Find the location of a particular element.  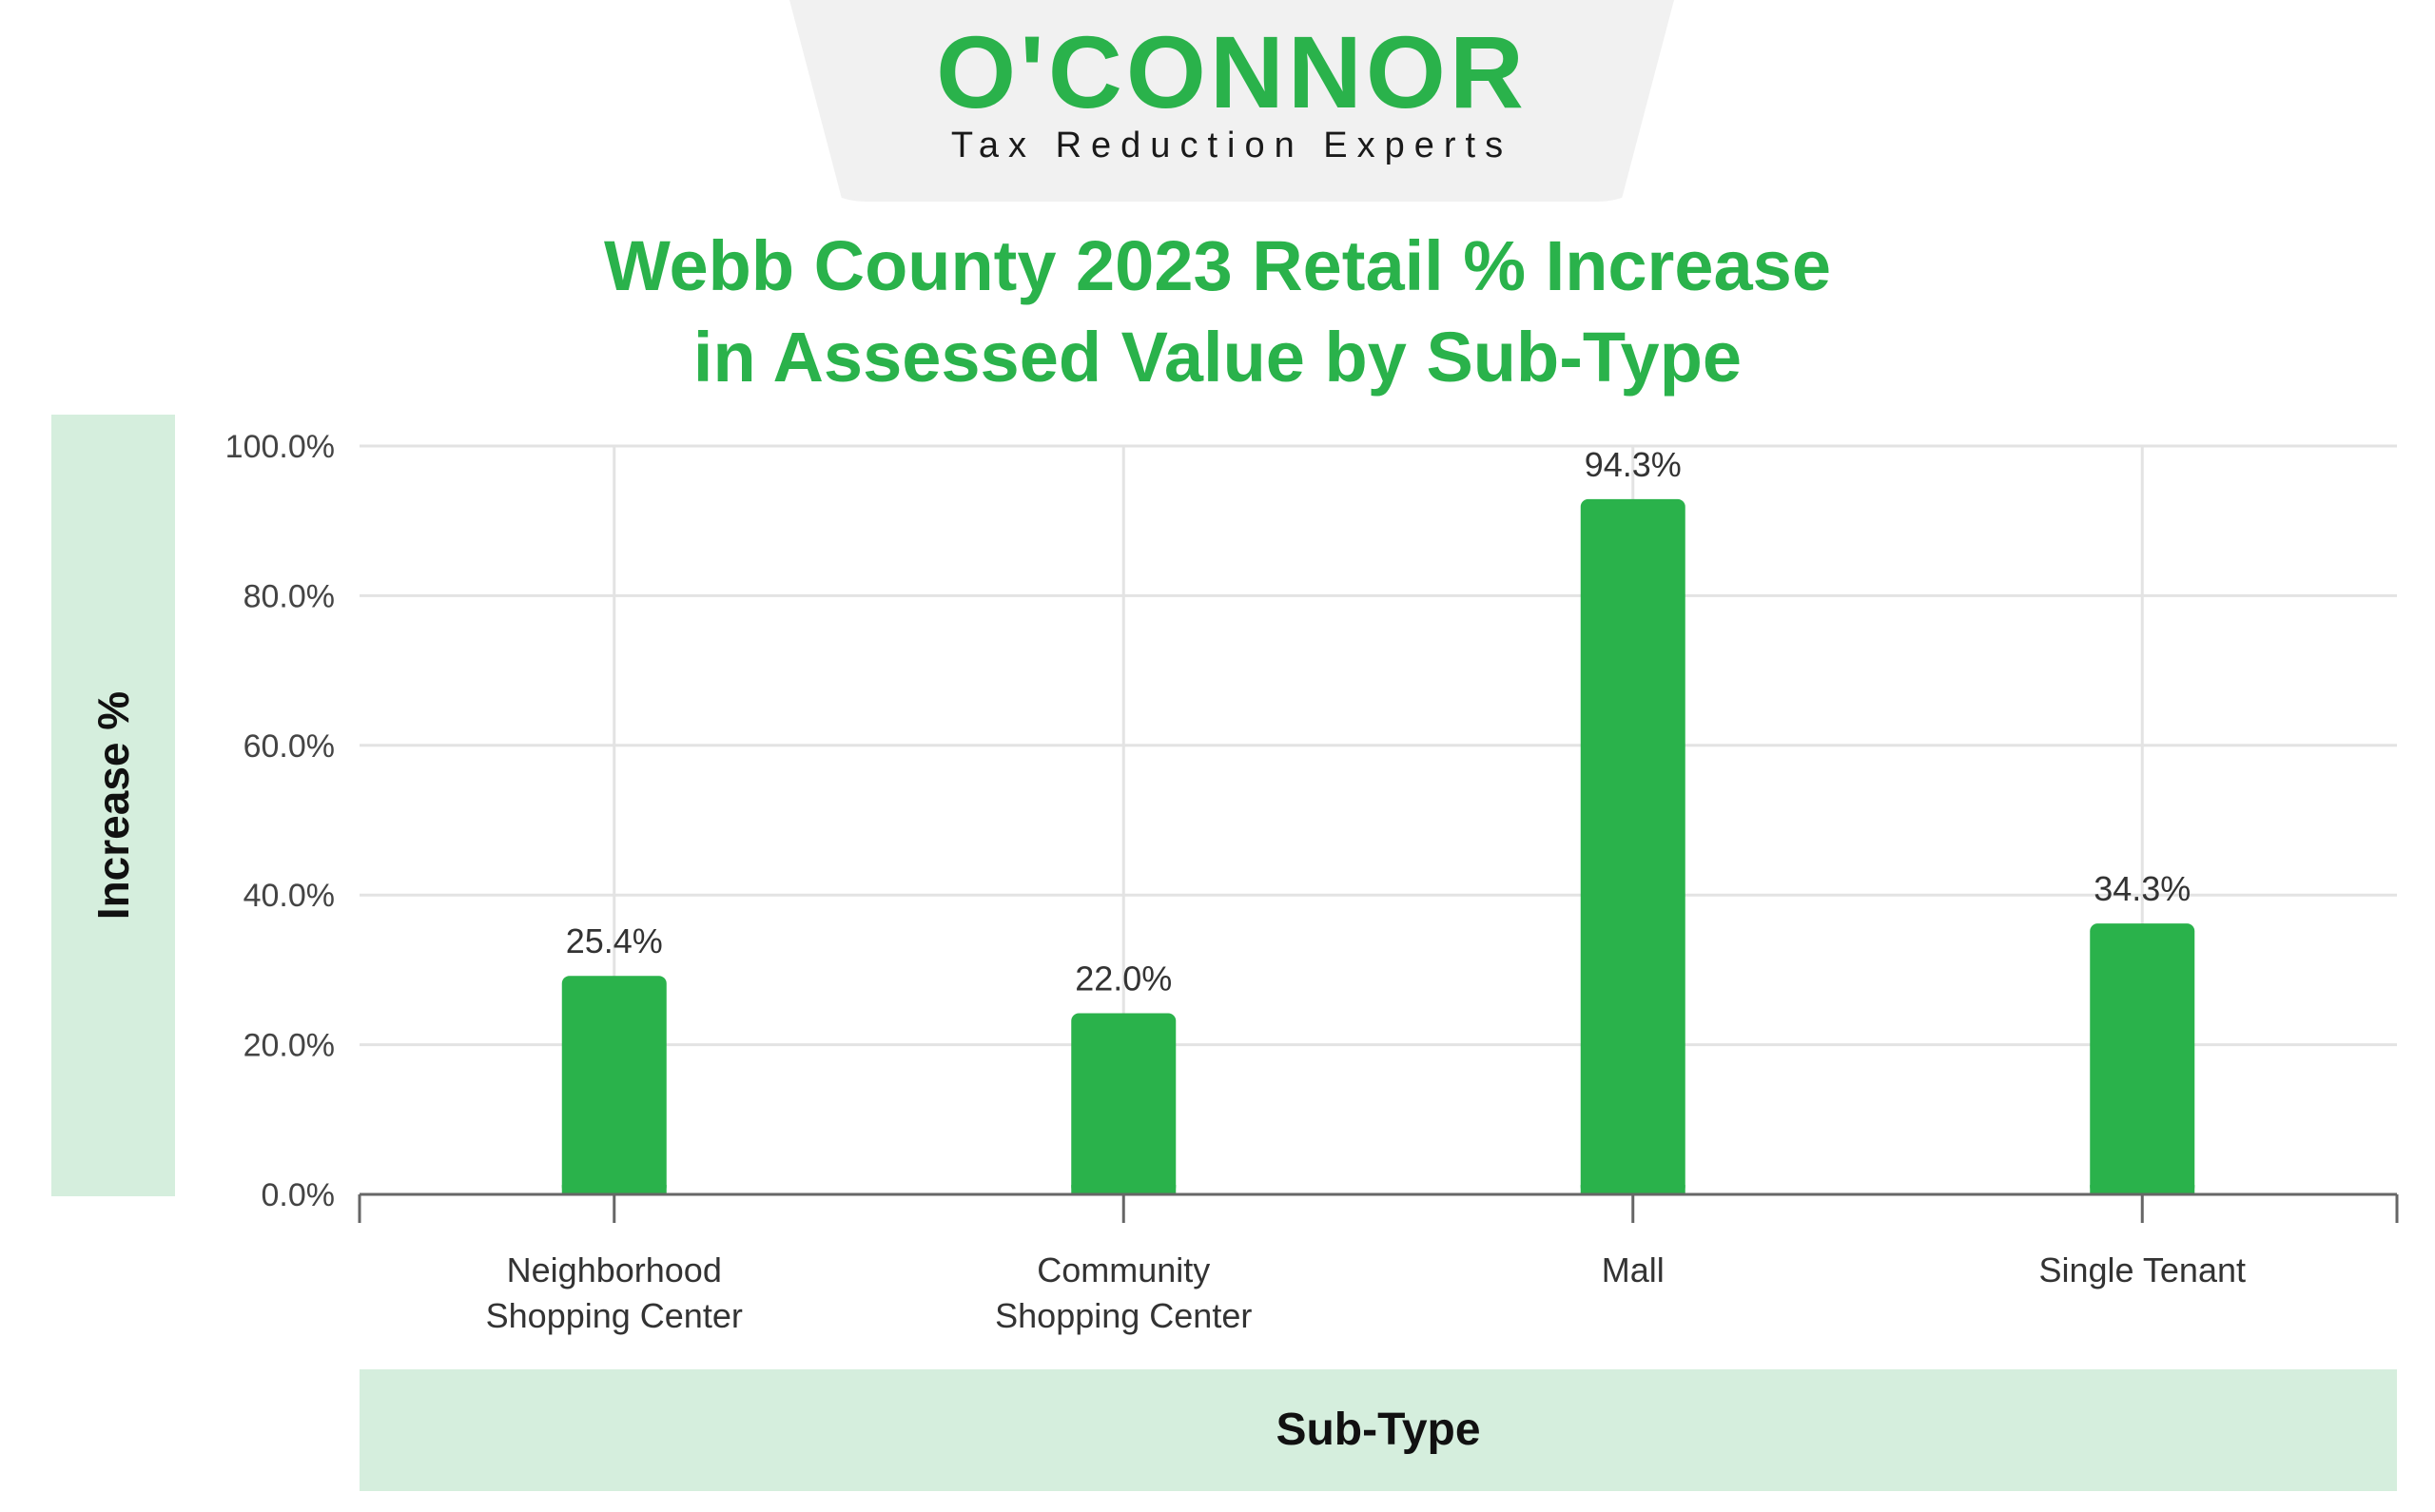

x-tick-label: Neighborhood is located at coordinates (614, 1270).